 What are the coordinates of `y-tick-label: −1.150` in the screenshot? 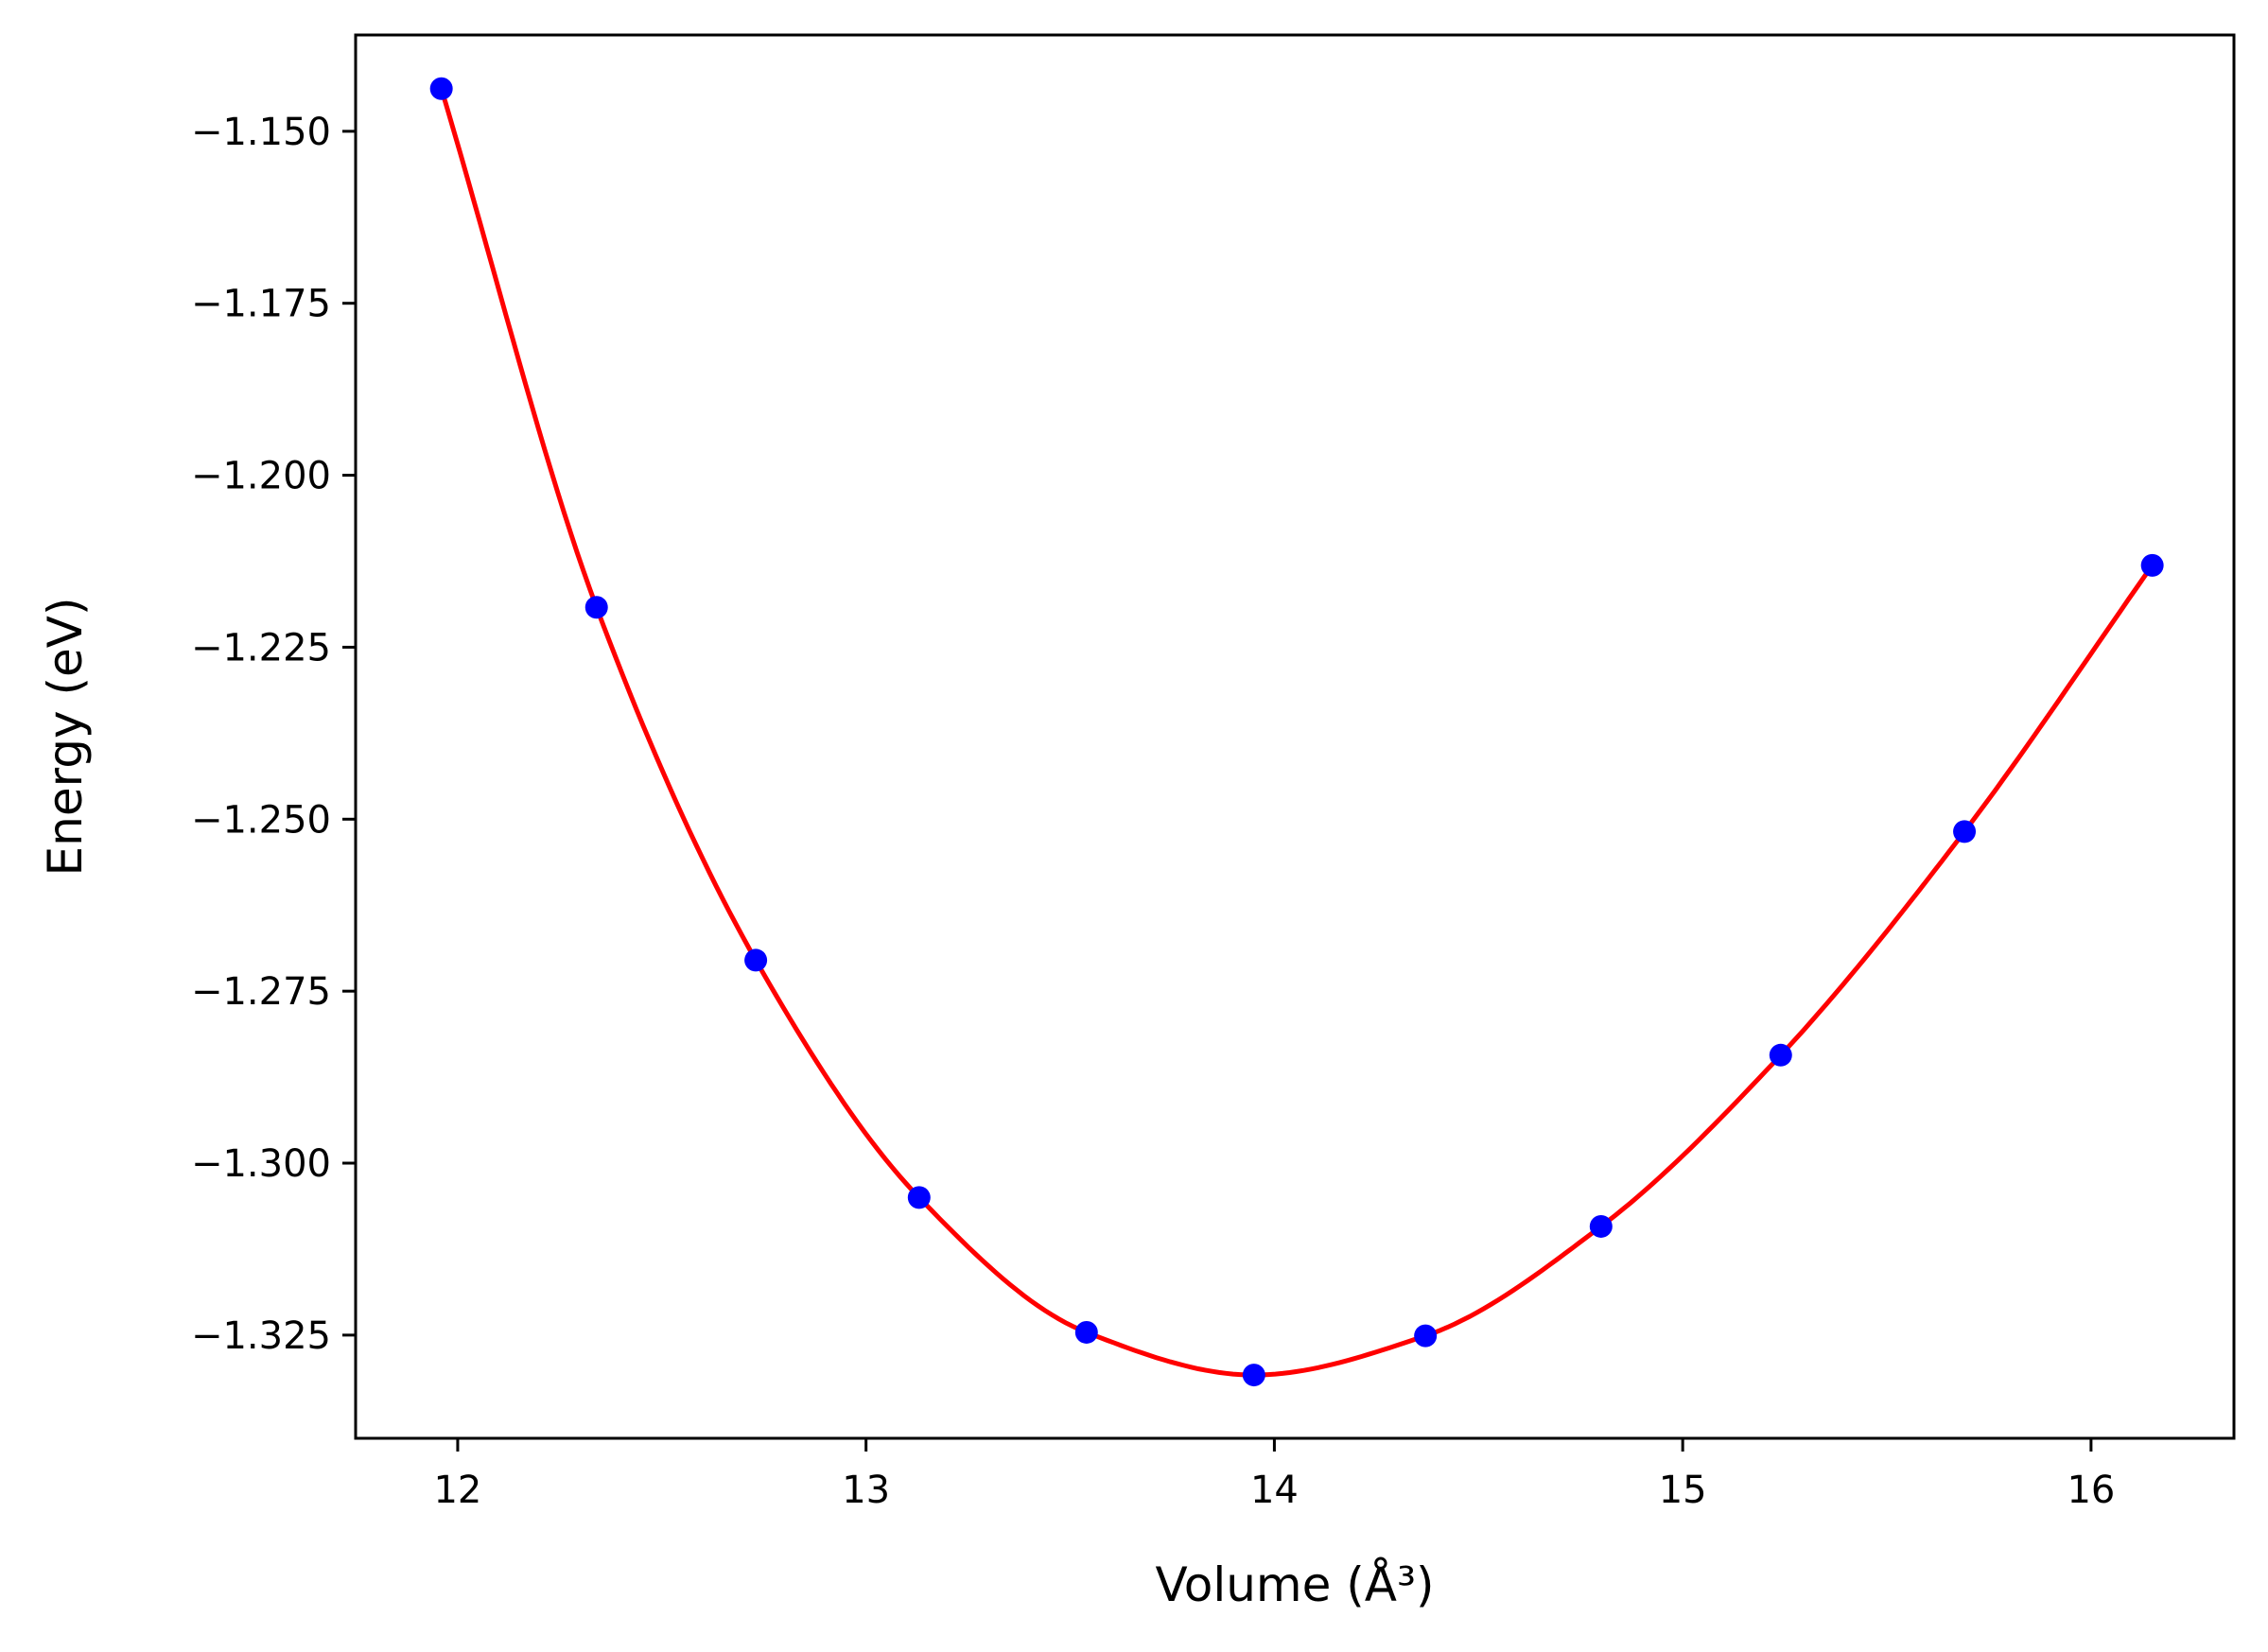 It's located at (261, 133).